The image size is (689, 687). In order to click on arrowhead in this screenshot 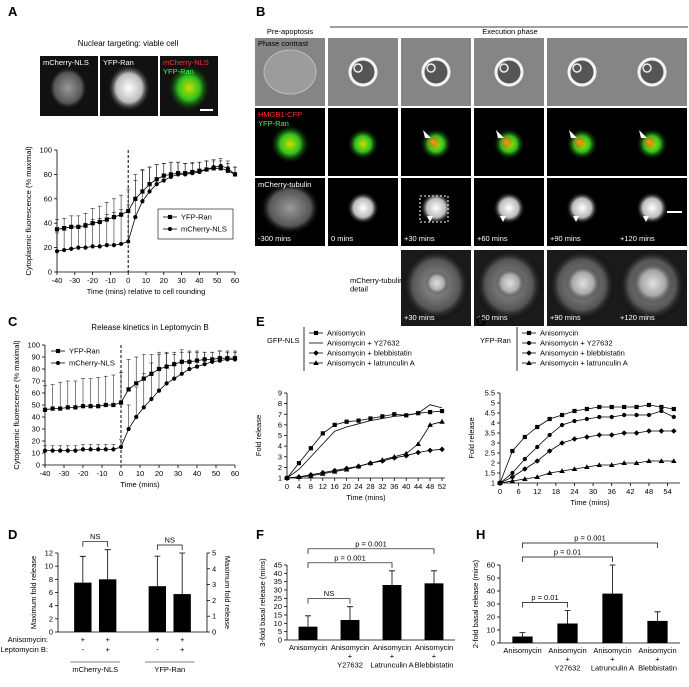, I will do `click(646, 219)`.